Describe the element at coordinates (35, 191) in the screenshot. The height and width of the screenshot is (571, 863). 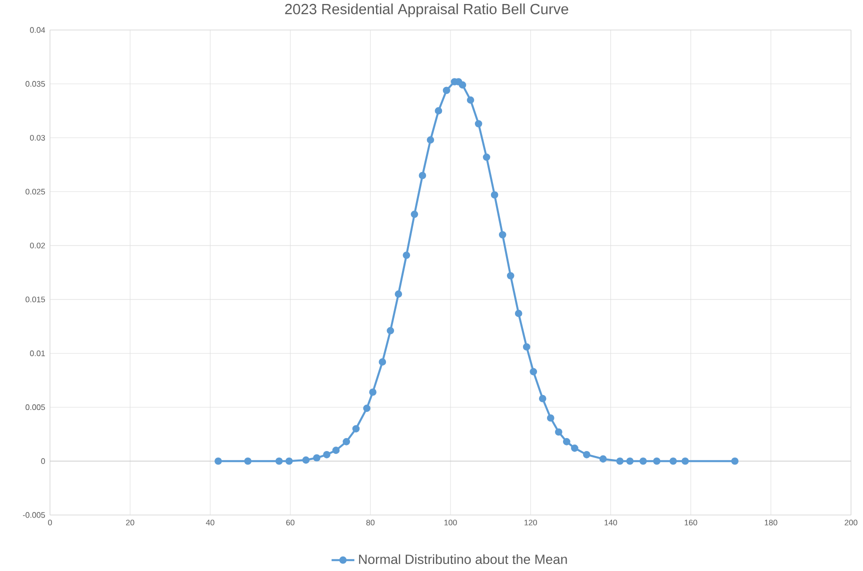
I see `y-tick-label: 0.025` at that location.